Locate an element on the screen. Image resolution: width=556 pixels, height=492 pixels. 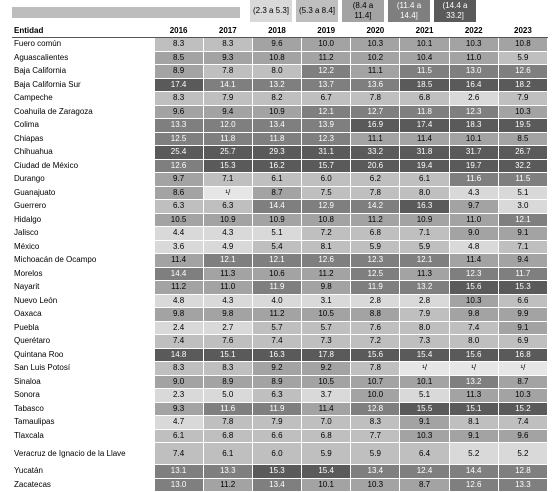
value-cell: 2.6 is located at coordinates (474, 98).